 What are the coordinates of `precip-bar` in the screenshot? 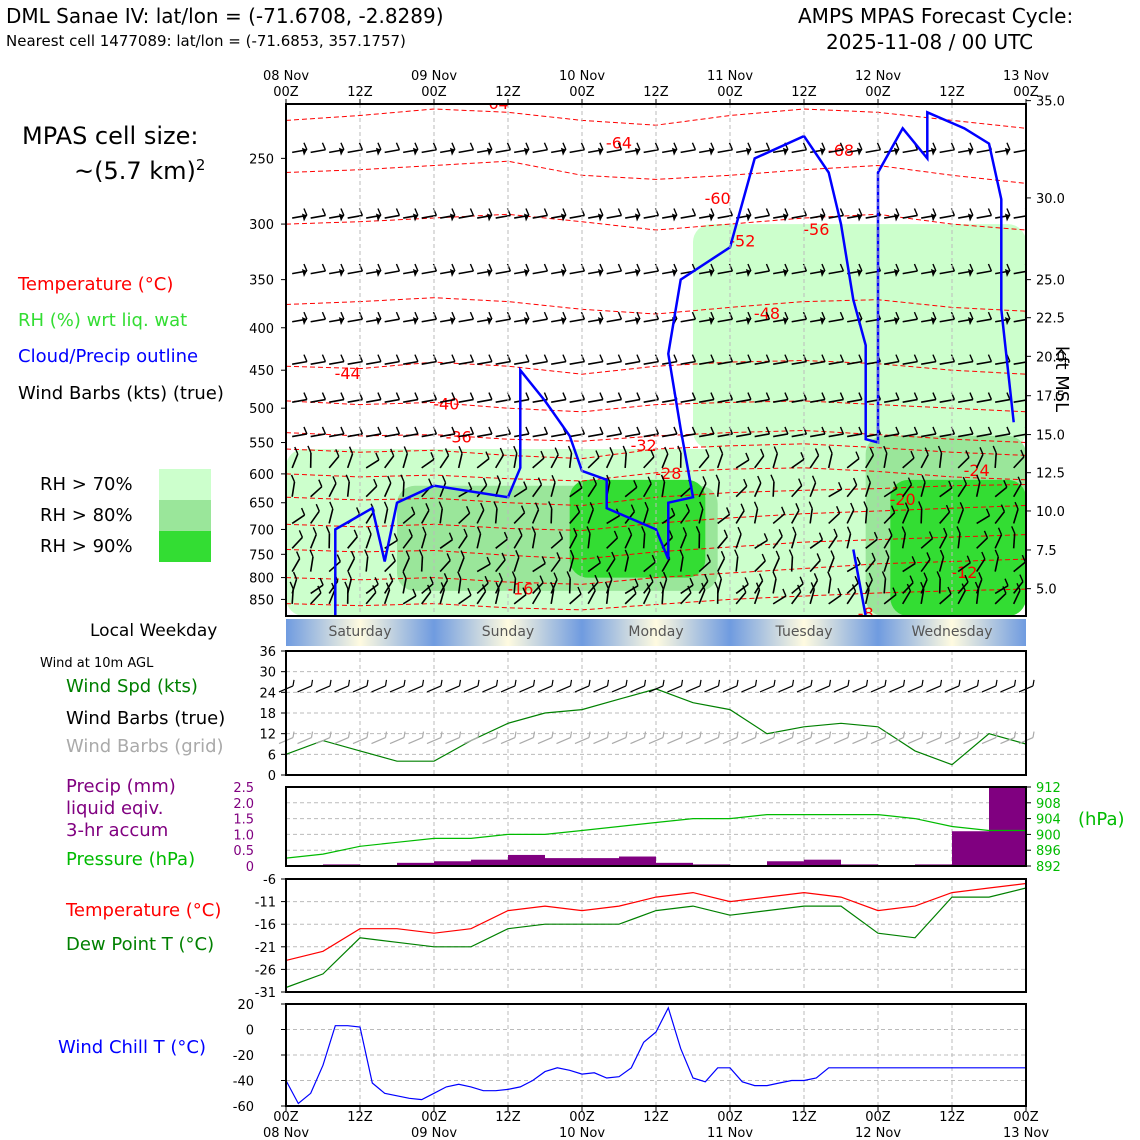 It's located at (452, 863).